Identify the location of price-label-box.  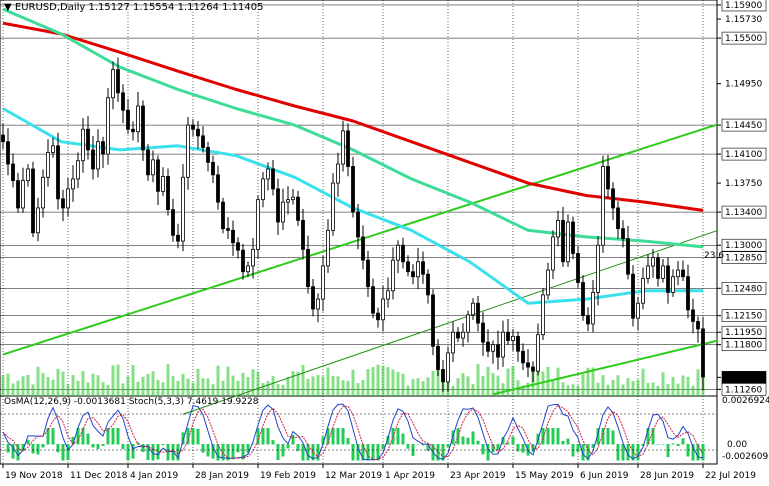
(744, 38).